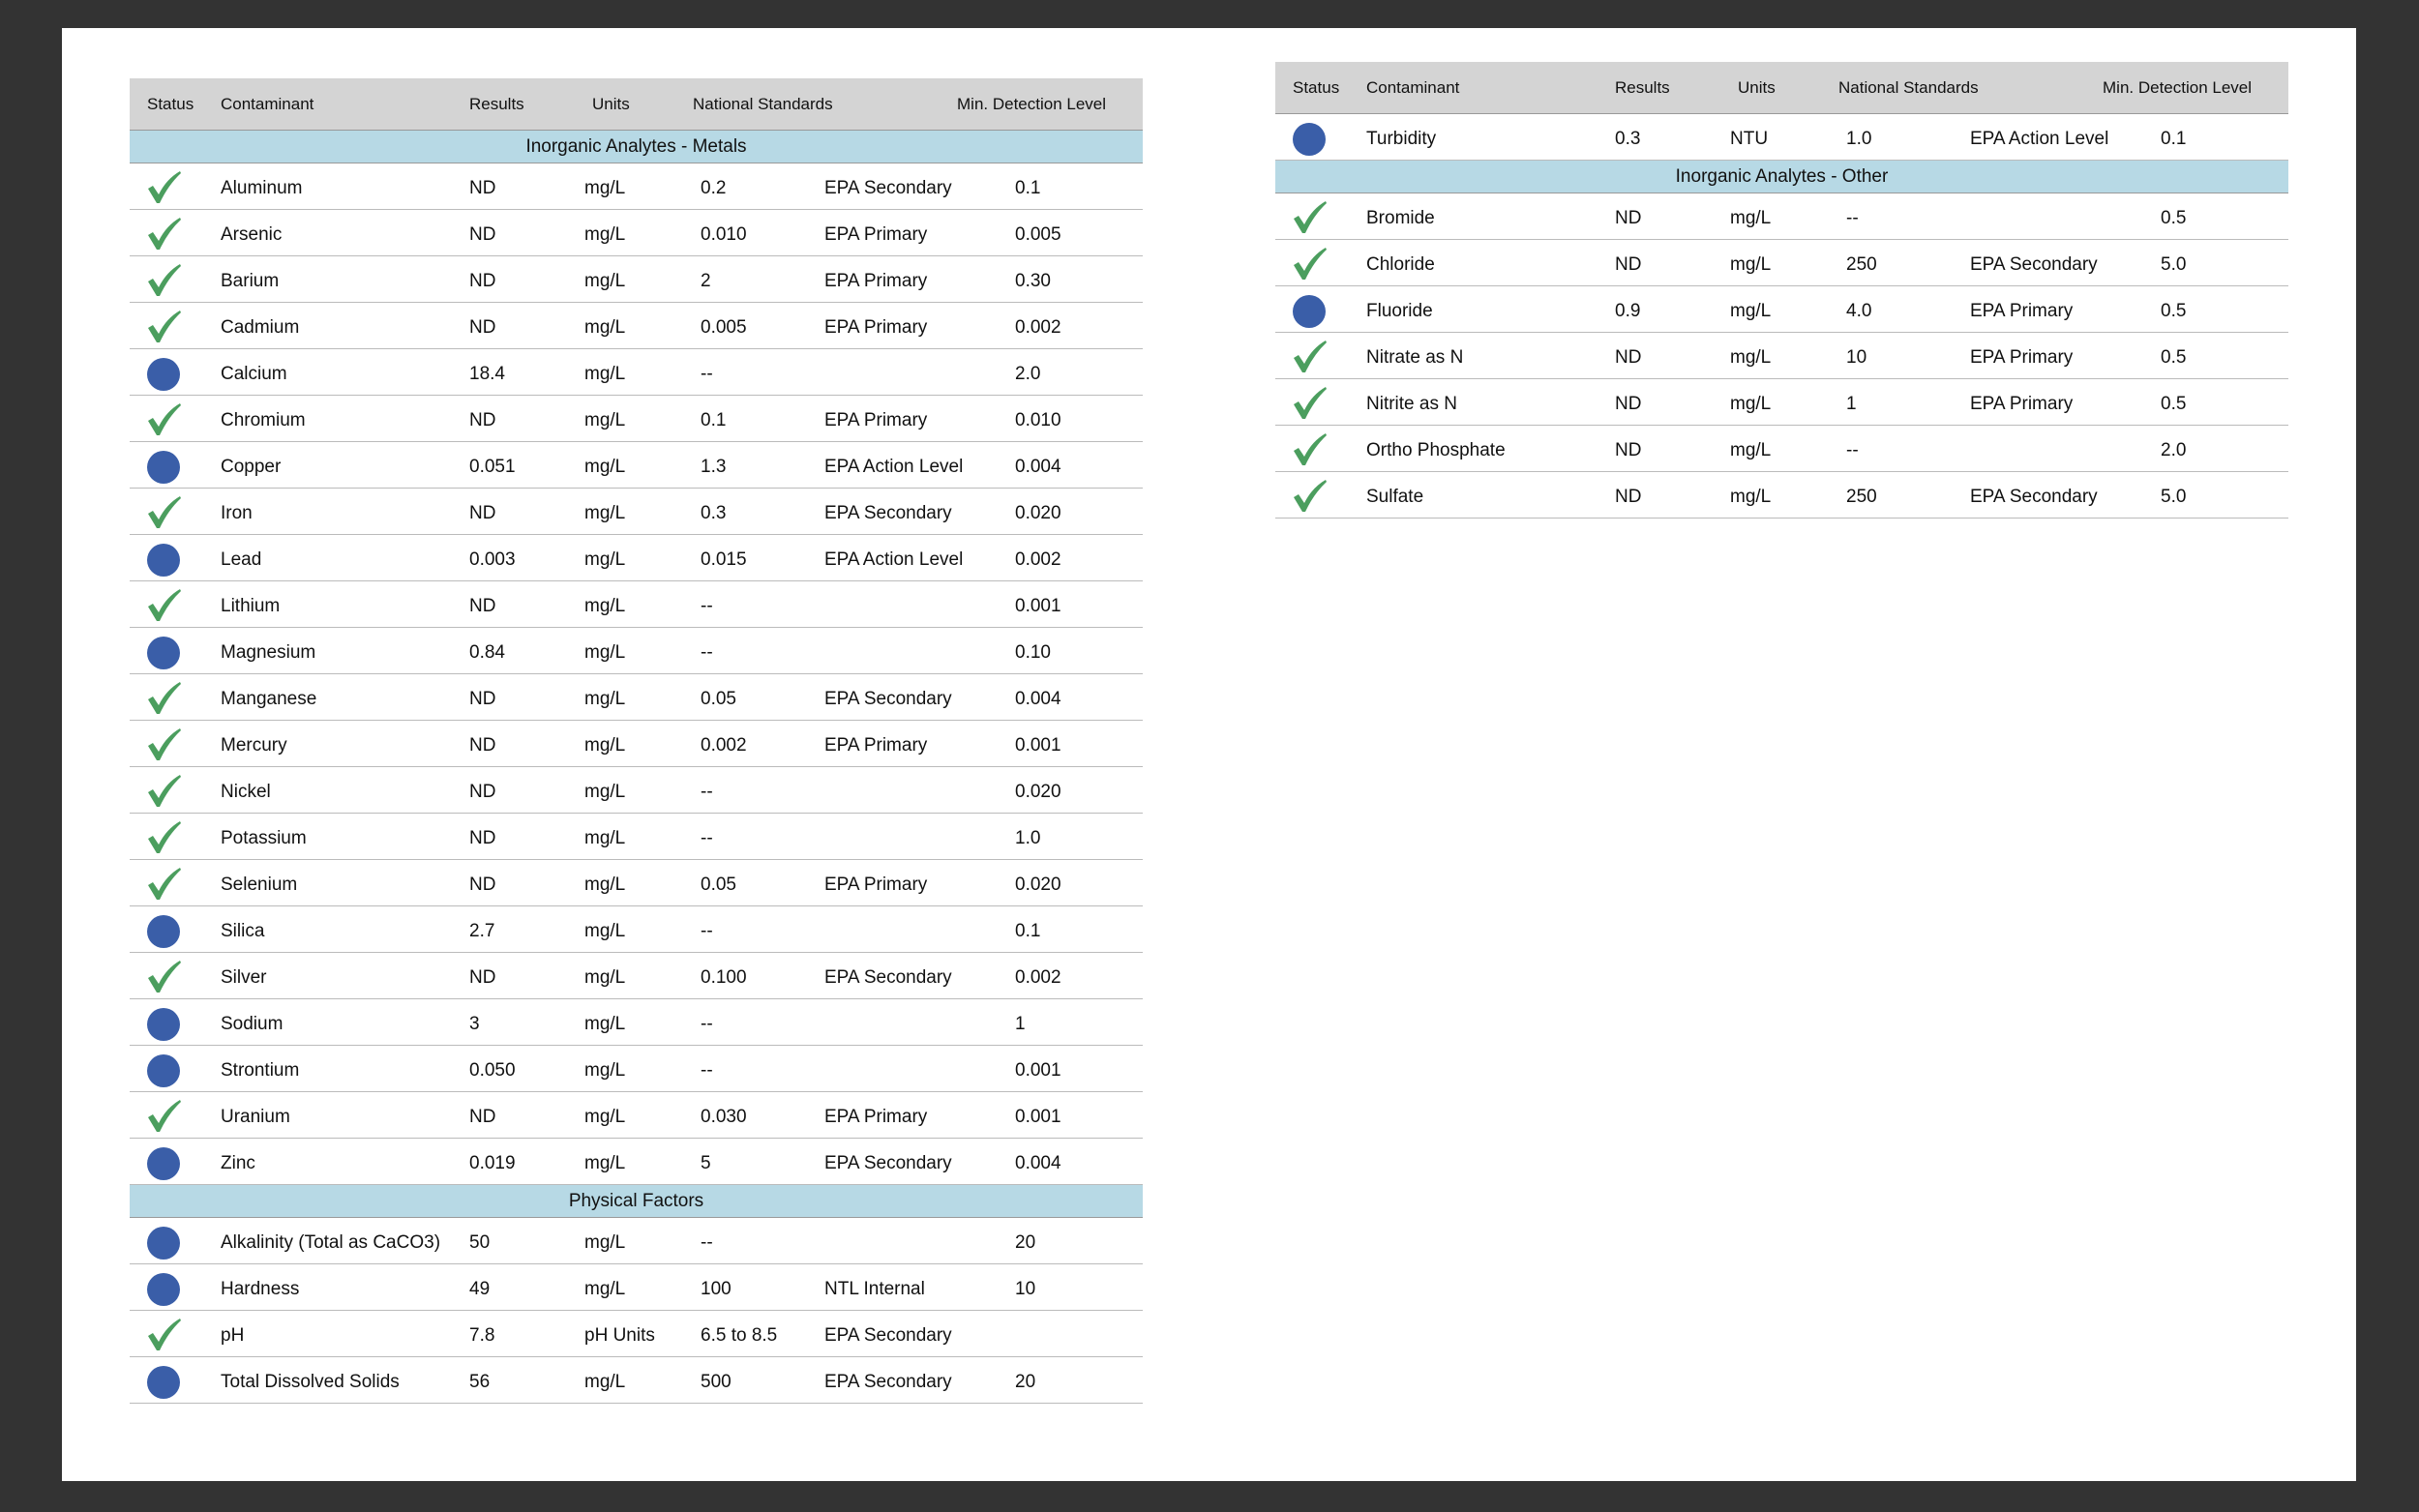 The image size is (2419, 1512). What do you see at coordinates (2174, 450) in the screenshot?
I see `mdl: 2.0` at bounding box center [2174, 450].